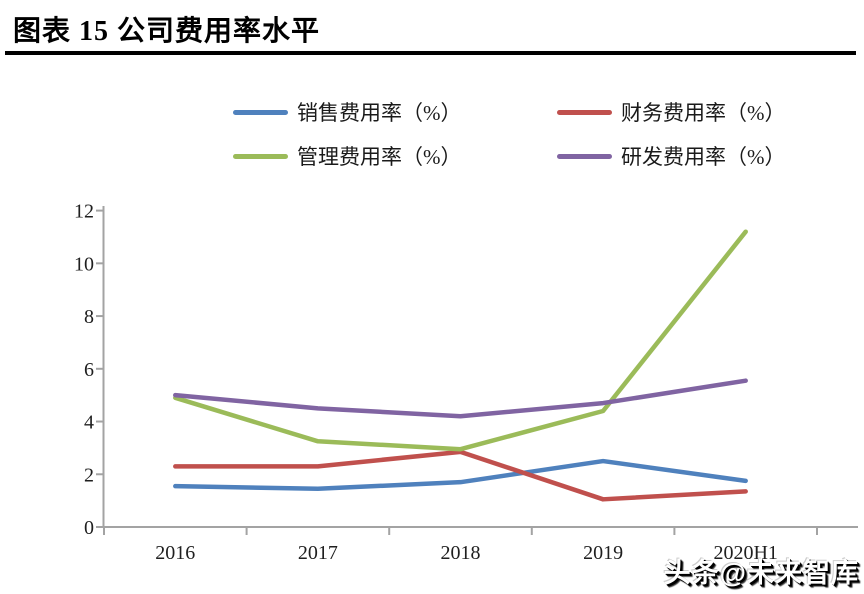  What do you see at coordinates (89, 423) in the screenshot?
I see `y-axis-tick-label: 4` at bounding box center [89, 423].